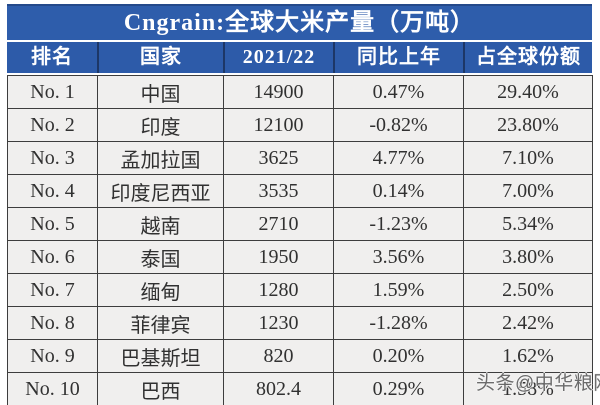 The image size is (600, 405). What do you see at coordinates (278, 224) in the screenshot?
I see `production-cell: 2710` at bounding box center [278, 224].